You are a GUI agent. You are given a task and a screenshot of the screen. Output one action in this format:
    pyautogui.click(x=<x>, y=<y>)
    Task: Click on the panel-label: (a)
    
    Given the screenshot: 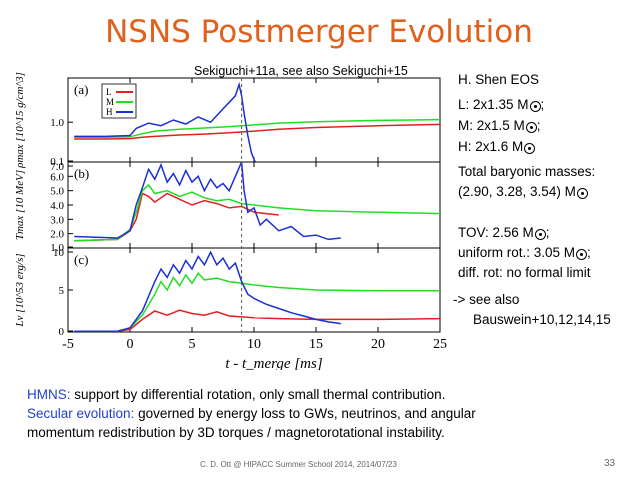 What is the action you would take?
    pyautogui.click(x=81, y=89)
    